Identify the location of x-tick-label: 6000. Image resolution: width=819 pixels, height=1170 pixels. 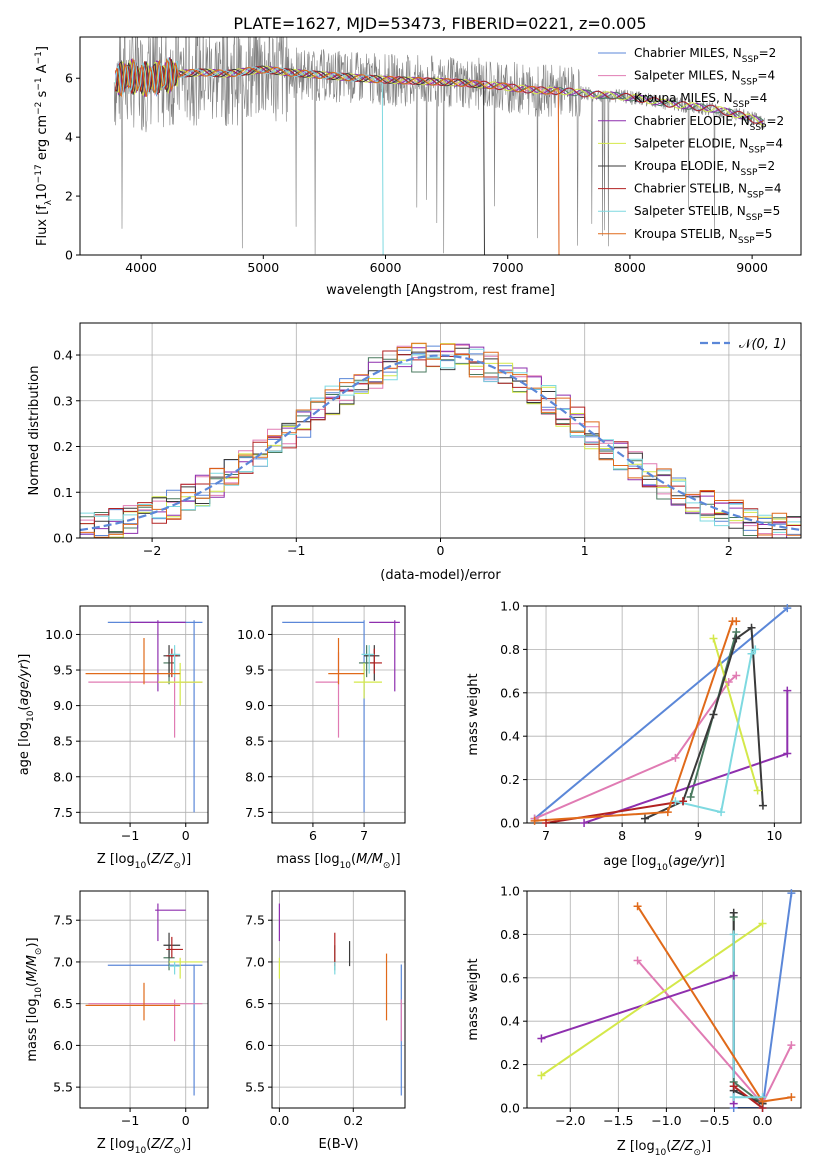
(386, 267).